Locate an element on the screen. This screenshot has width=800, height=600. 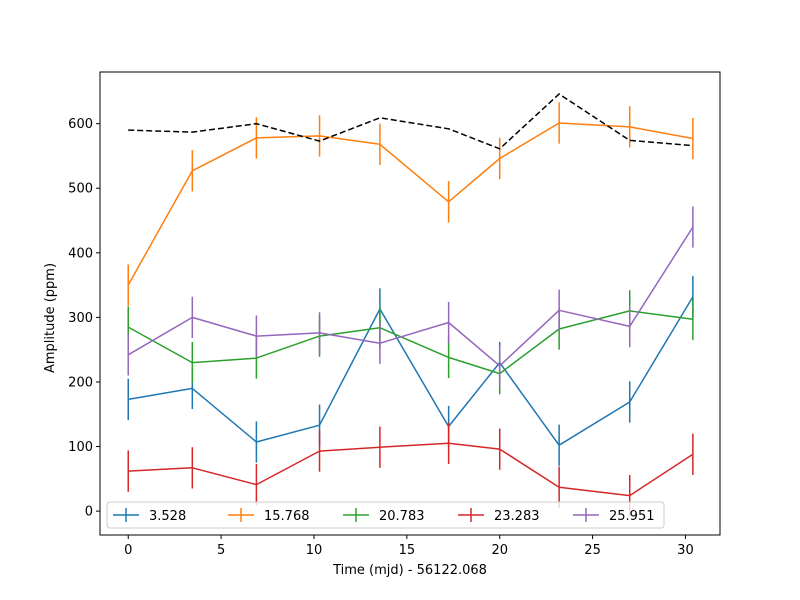
legend-label: 3.528 is located at coordinates (167, 516).